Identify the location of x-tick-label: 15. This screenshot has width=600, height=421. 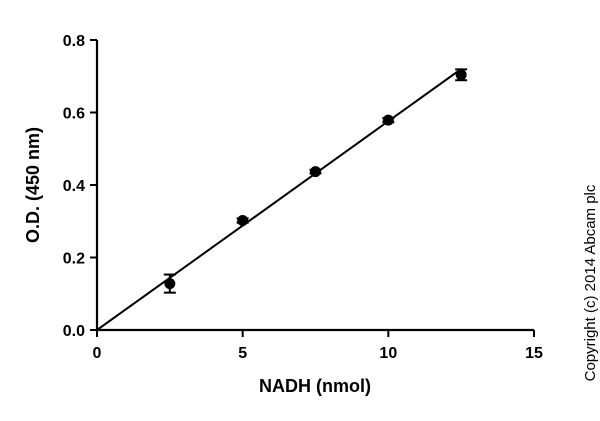
(534, 353).